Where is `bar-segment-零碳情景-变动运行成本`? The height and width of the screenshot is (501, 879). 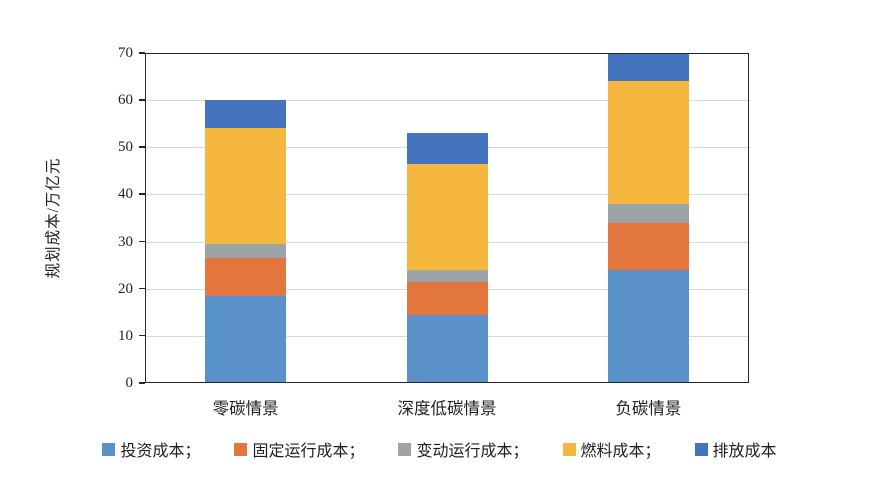 bar-segment-零碳情景-变动运行成本 is located at coordinates (246, 251).